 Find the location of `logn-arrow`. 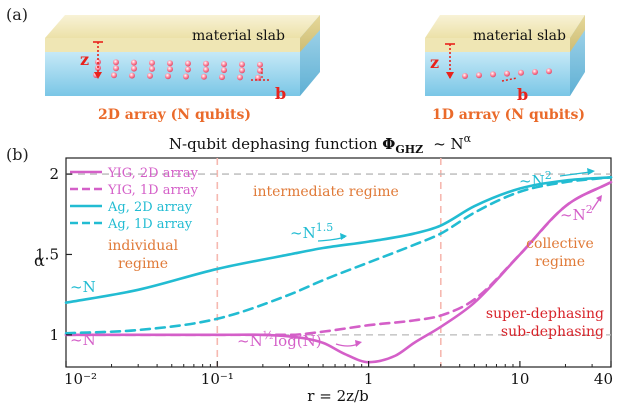

logn-arrow is located at coordinates (347, 345).